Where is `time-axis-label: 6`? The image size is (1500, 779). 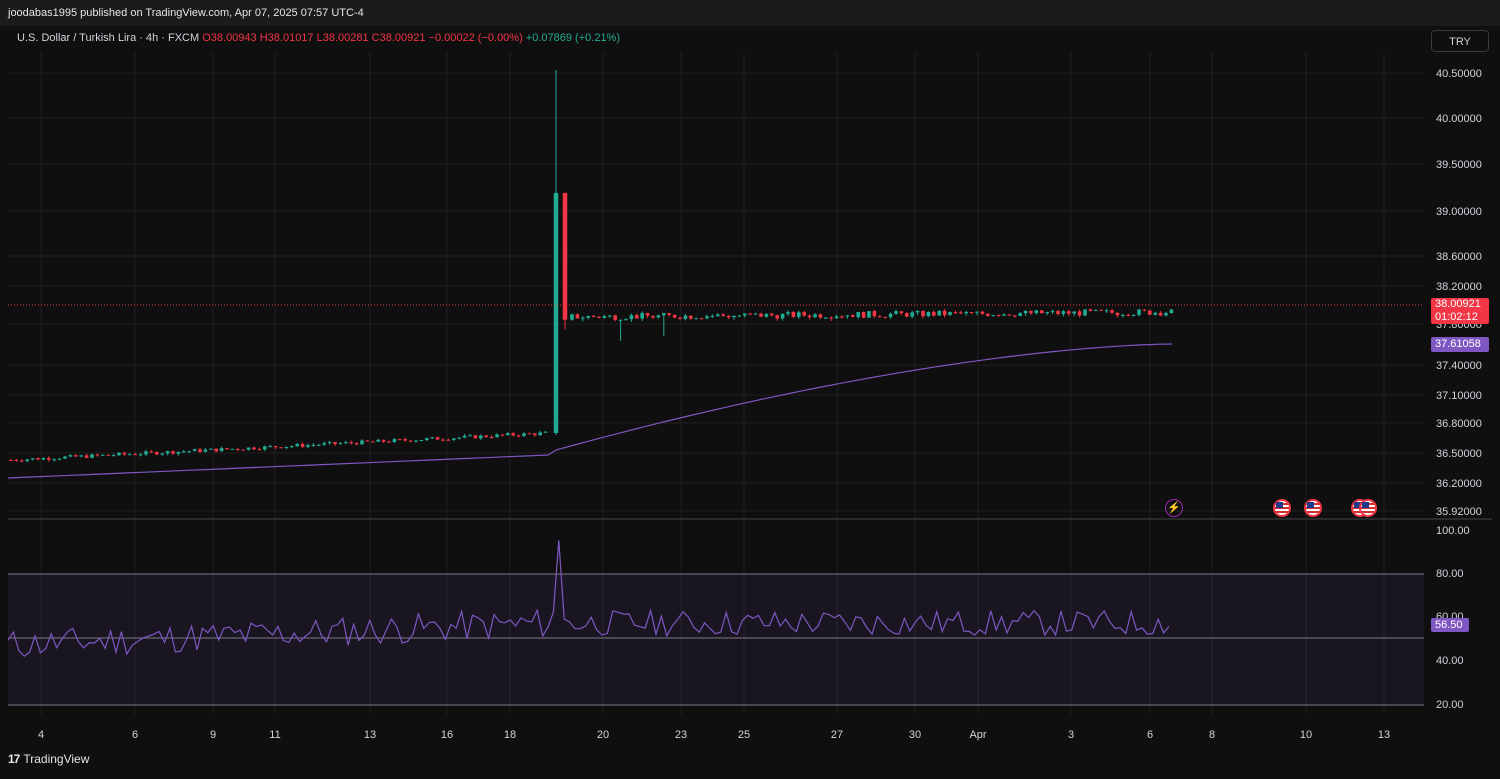 time-axis-label: 6 is located at coordinates (1150, 735).